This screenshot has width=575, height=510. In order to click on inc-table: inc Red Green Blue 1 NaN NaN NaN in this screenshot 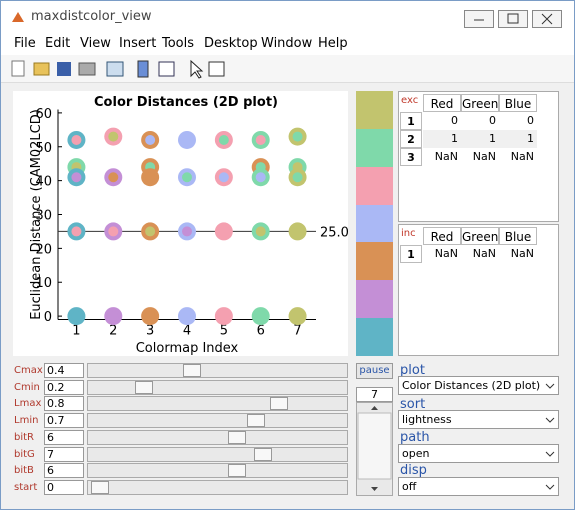, I will do `click(478, 290)`.